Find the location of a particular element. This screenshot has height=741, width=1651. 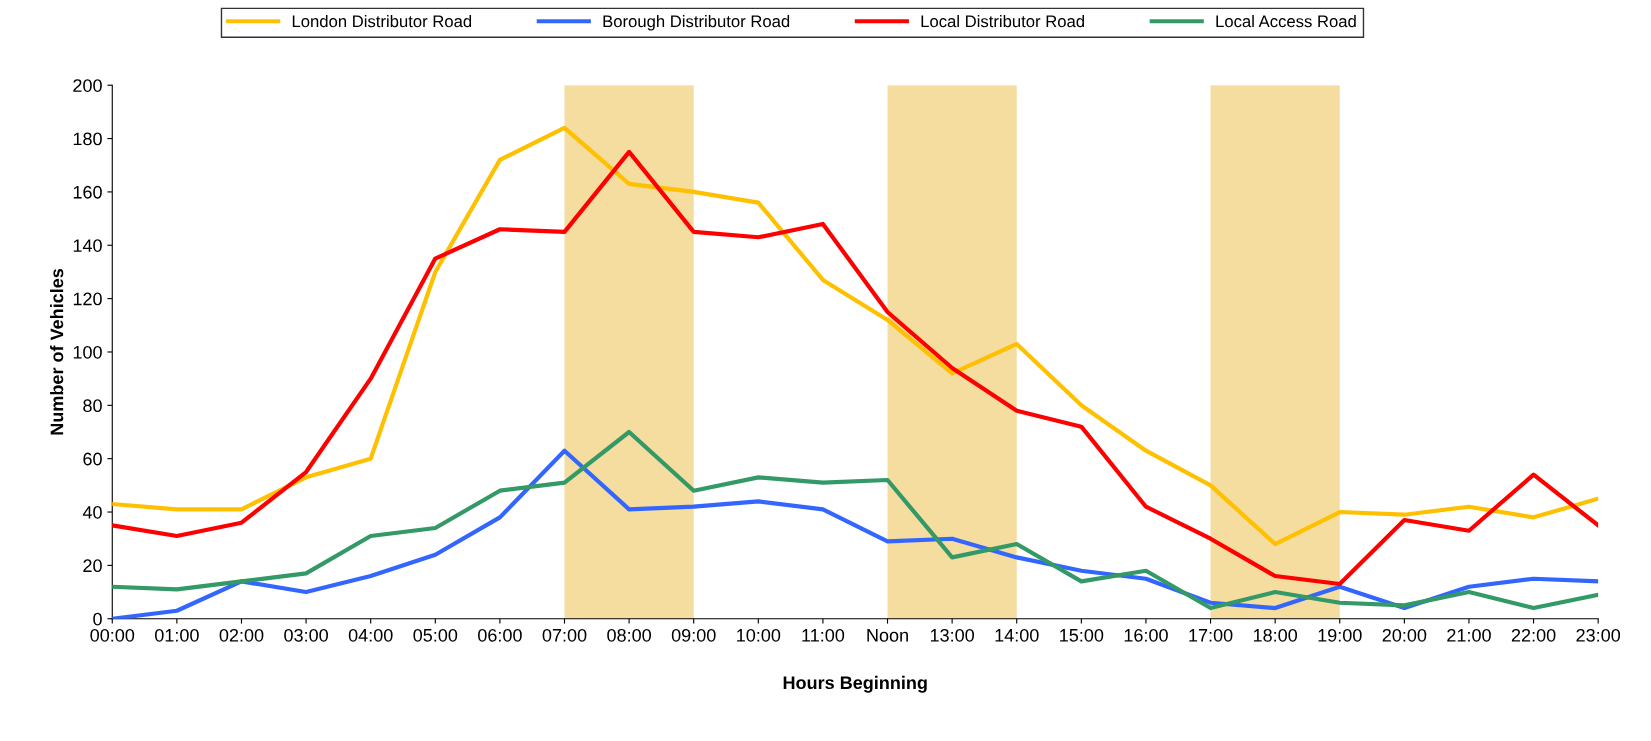

x-tick-label: 05:00 is located at coordinates (435, 635).